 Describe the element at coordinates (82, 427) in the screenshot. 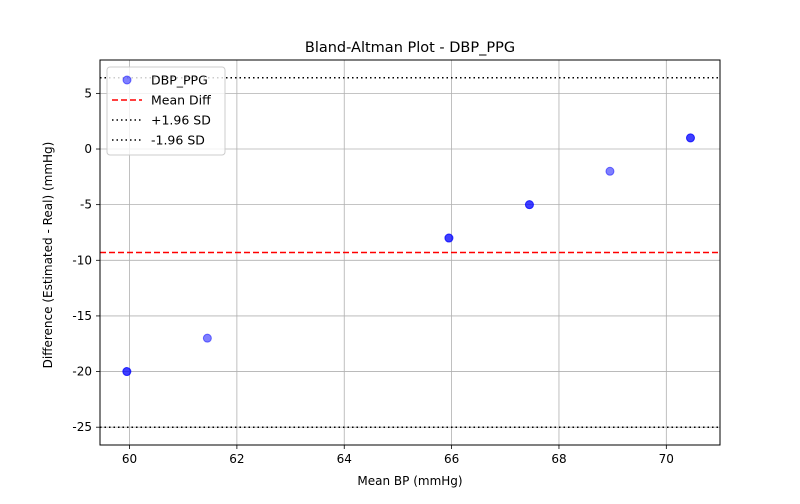

I see `y-tick-label: -25` at that location.